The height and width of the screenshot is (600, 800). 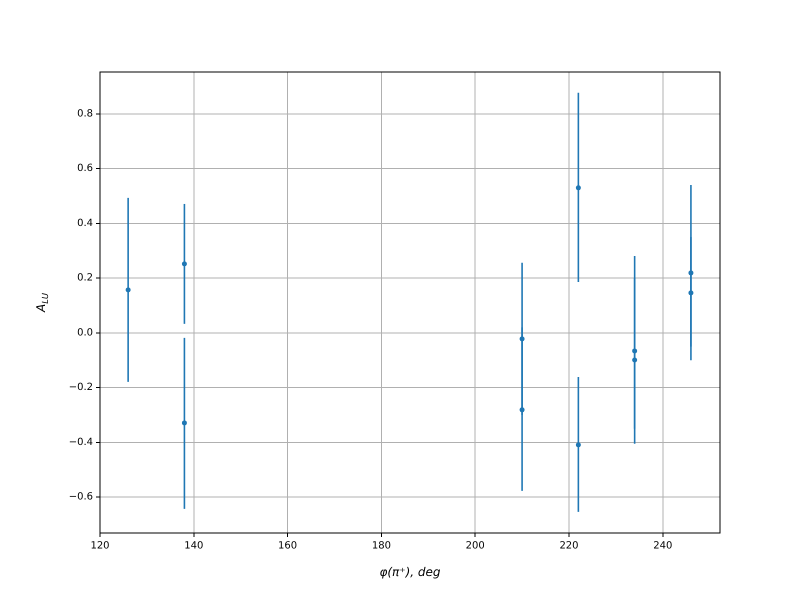 What do you see at coordinates (80, 497) in the screenshot?
I see `y-tick-label: −0.6` at bounding box center [80, 497].